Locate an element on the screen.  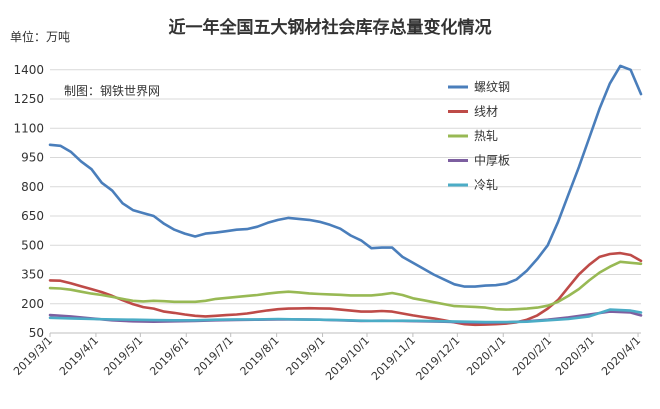
y-tick-label: 1400 is located at coordinates (28, 70).